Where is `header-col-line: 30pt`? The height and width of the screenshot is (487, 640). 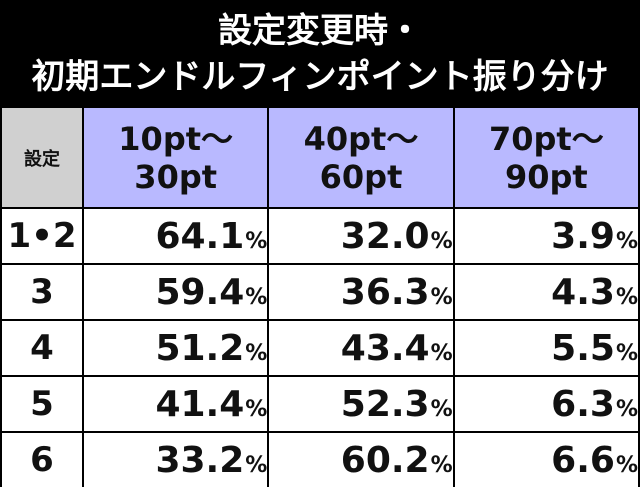 header-col-line: 30pt is located at coordinates (176, 176).